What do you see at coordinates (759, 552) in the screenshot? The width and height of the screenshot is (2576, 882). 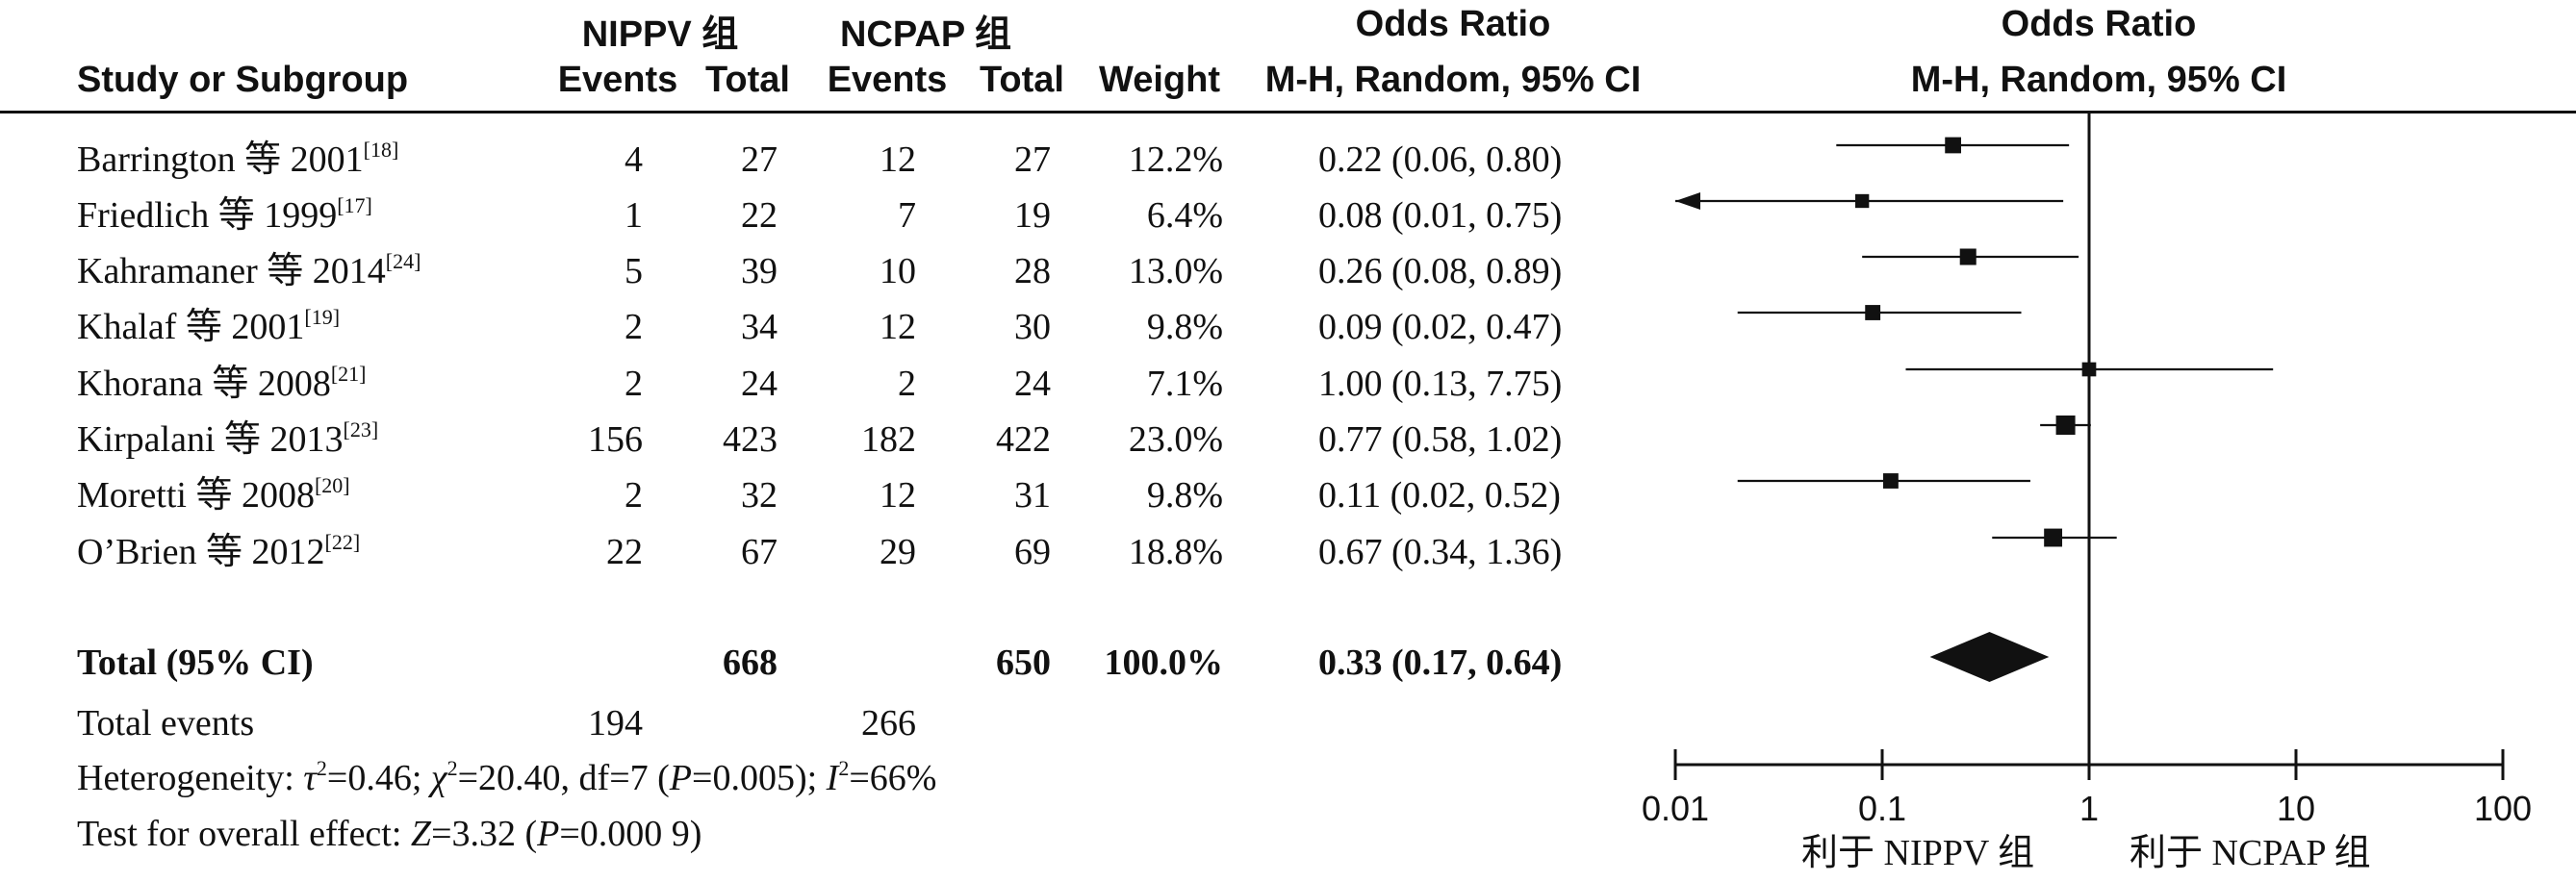 I see `total1-cell: 67` at bounding box center [759, 552].